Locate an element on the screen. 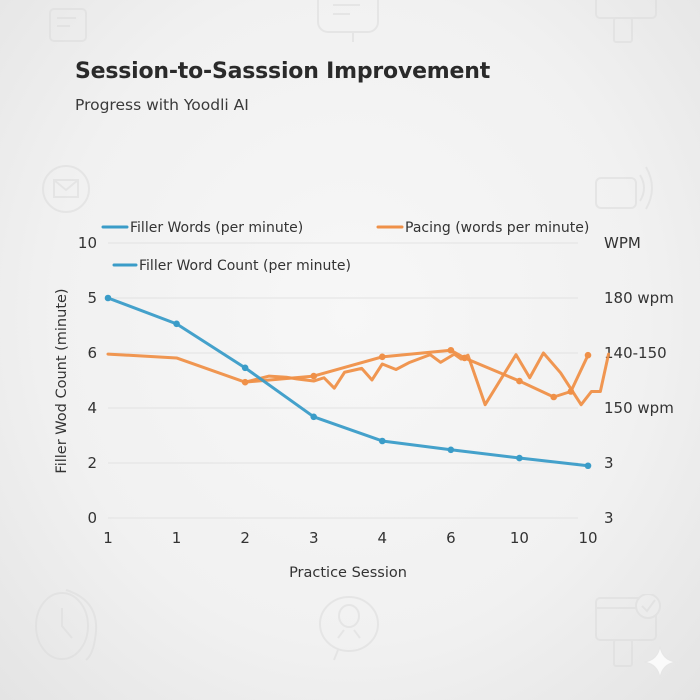 Image resolution: width=700 pixels, height=700 pixels. x-tick-label: 2 is located at coordinates (245, 538).